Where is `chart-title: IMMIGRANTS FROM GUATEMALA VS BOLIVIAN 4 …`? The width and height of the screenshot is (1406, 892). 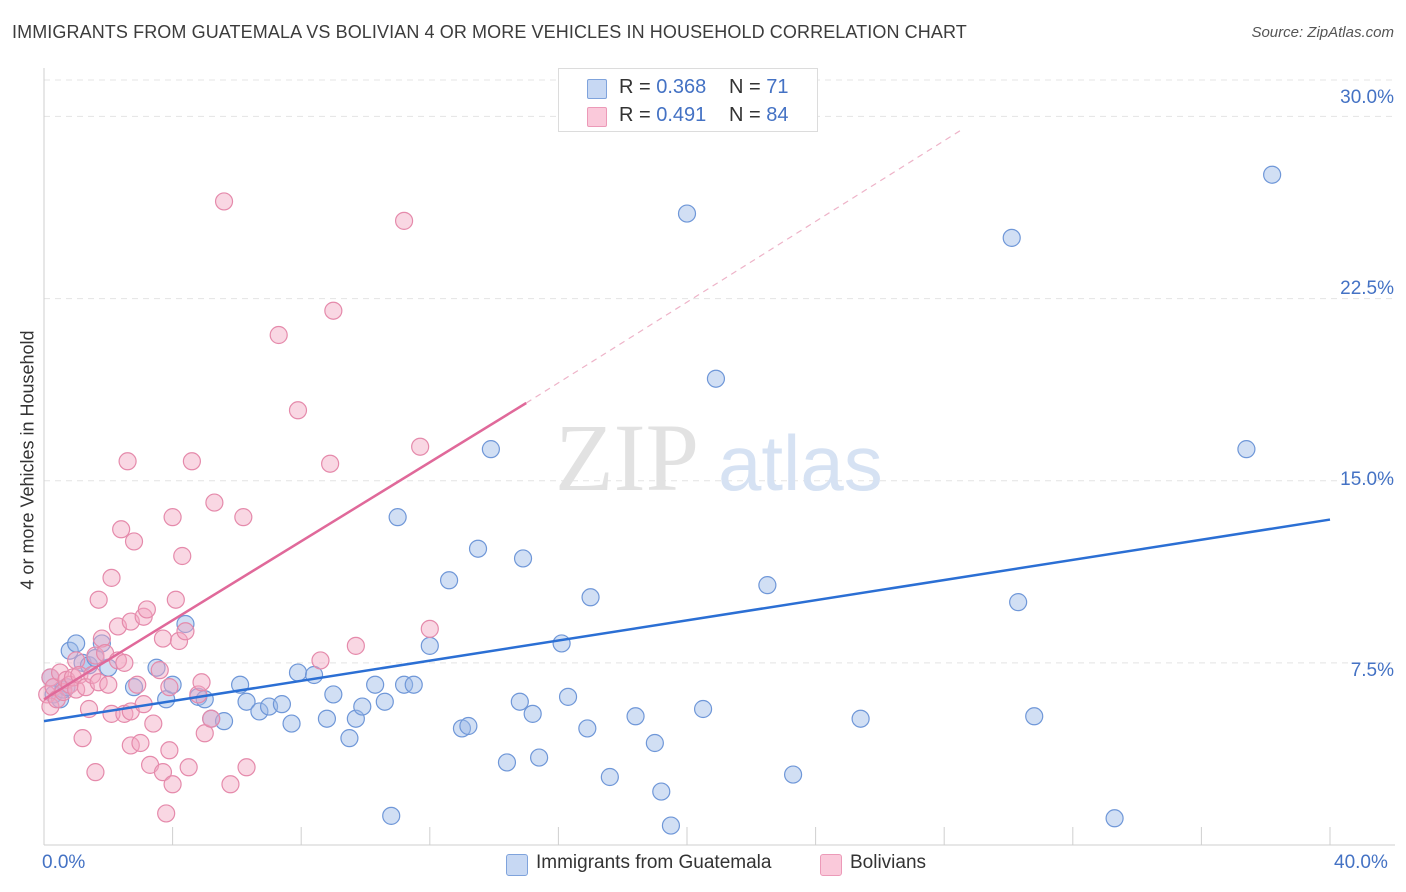
chart-title: IMMIGRANTS FROM GUATEMALA VS BOLIVIAN 4 … is located at coordinates (489, 32).